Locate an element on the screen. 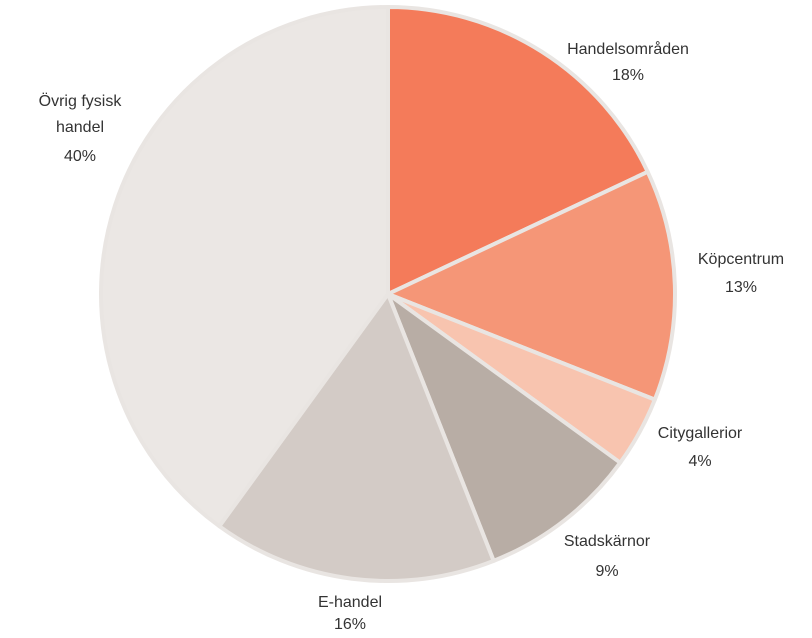 The image size is (812, 638). slice-value-label: 9% is located at coordinates (607, 571).